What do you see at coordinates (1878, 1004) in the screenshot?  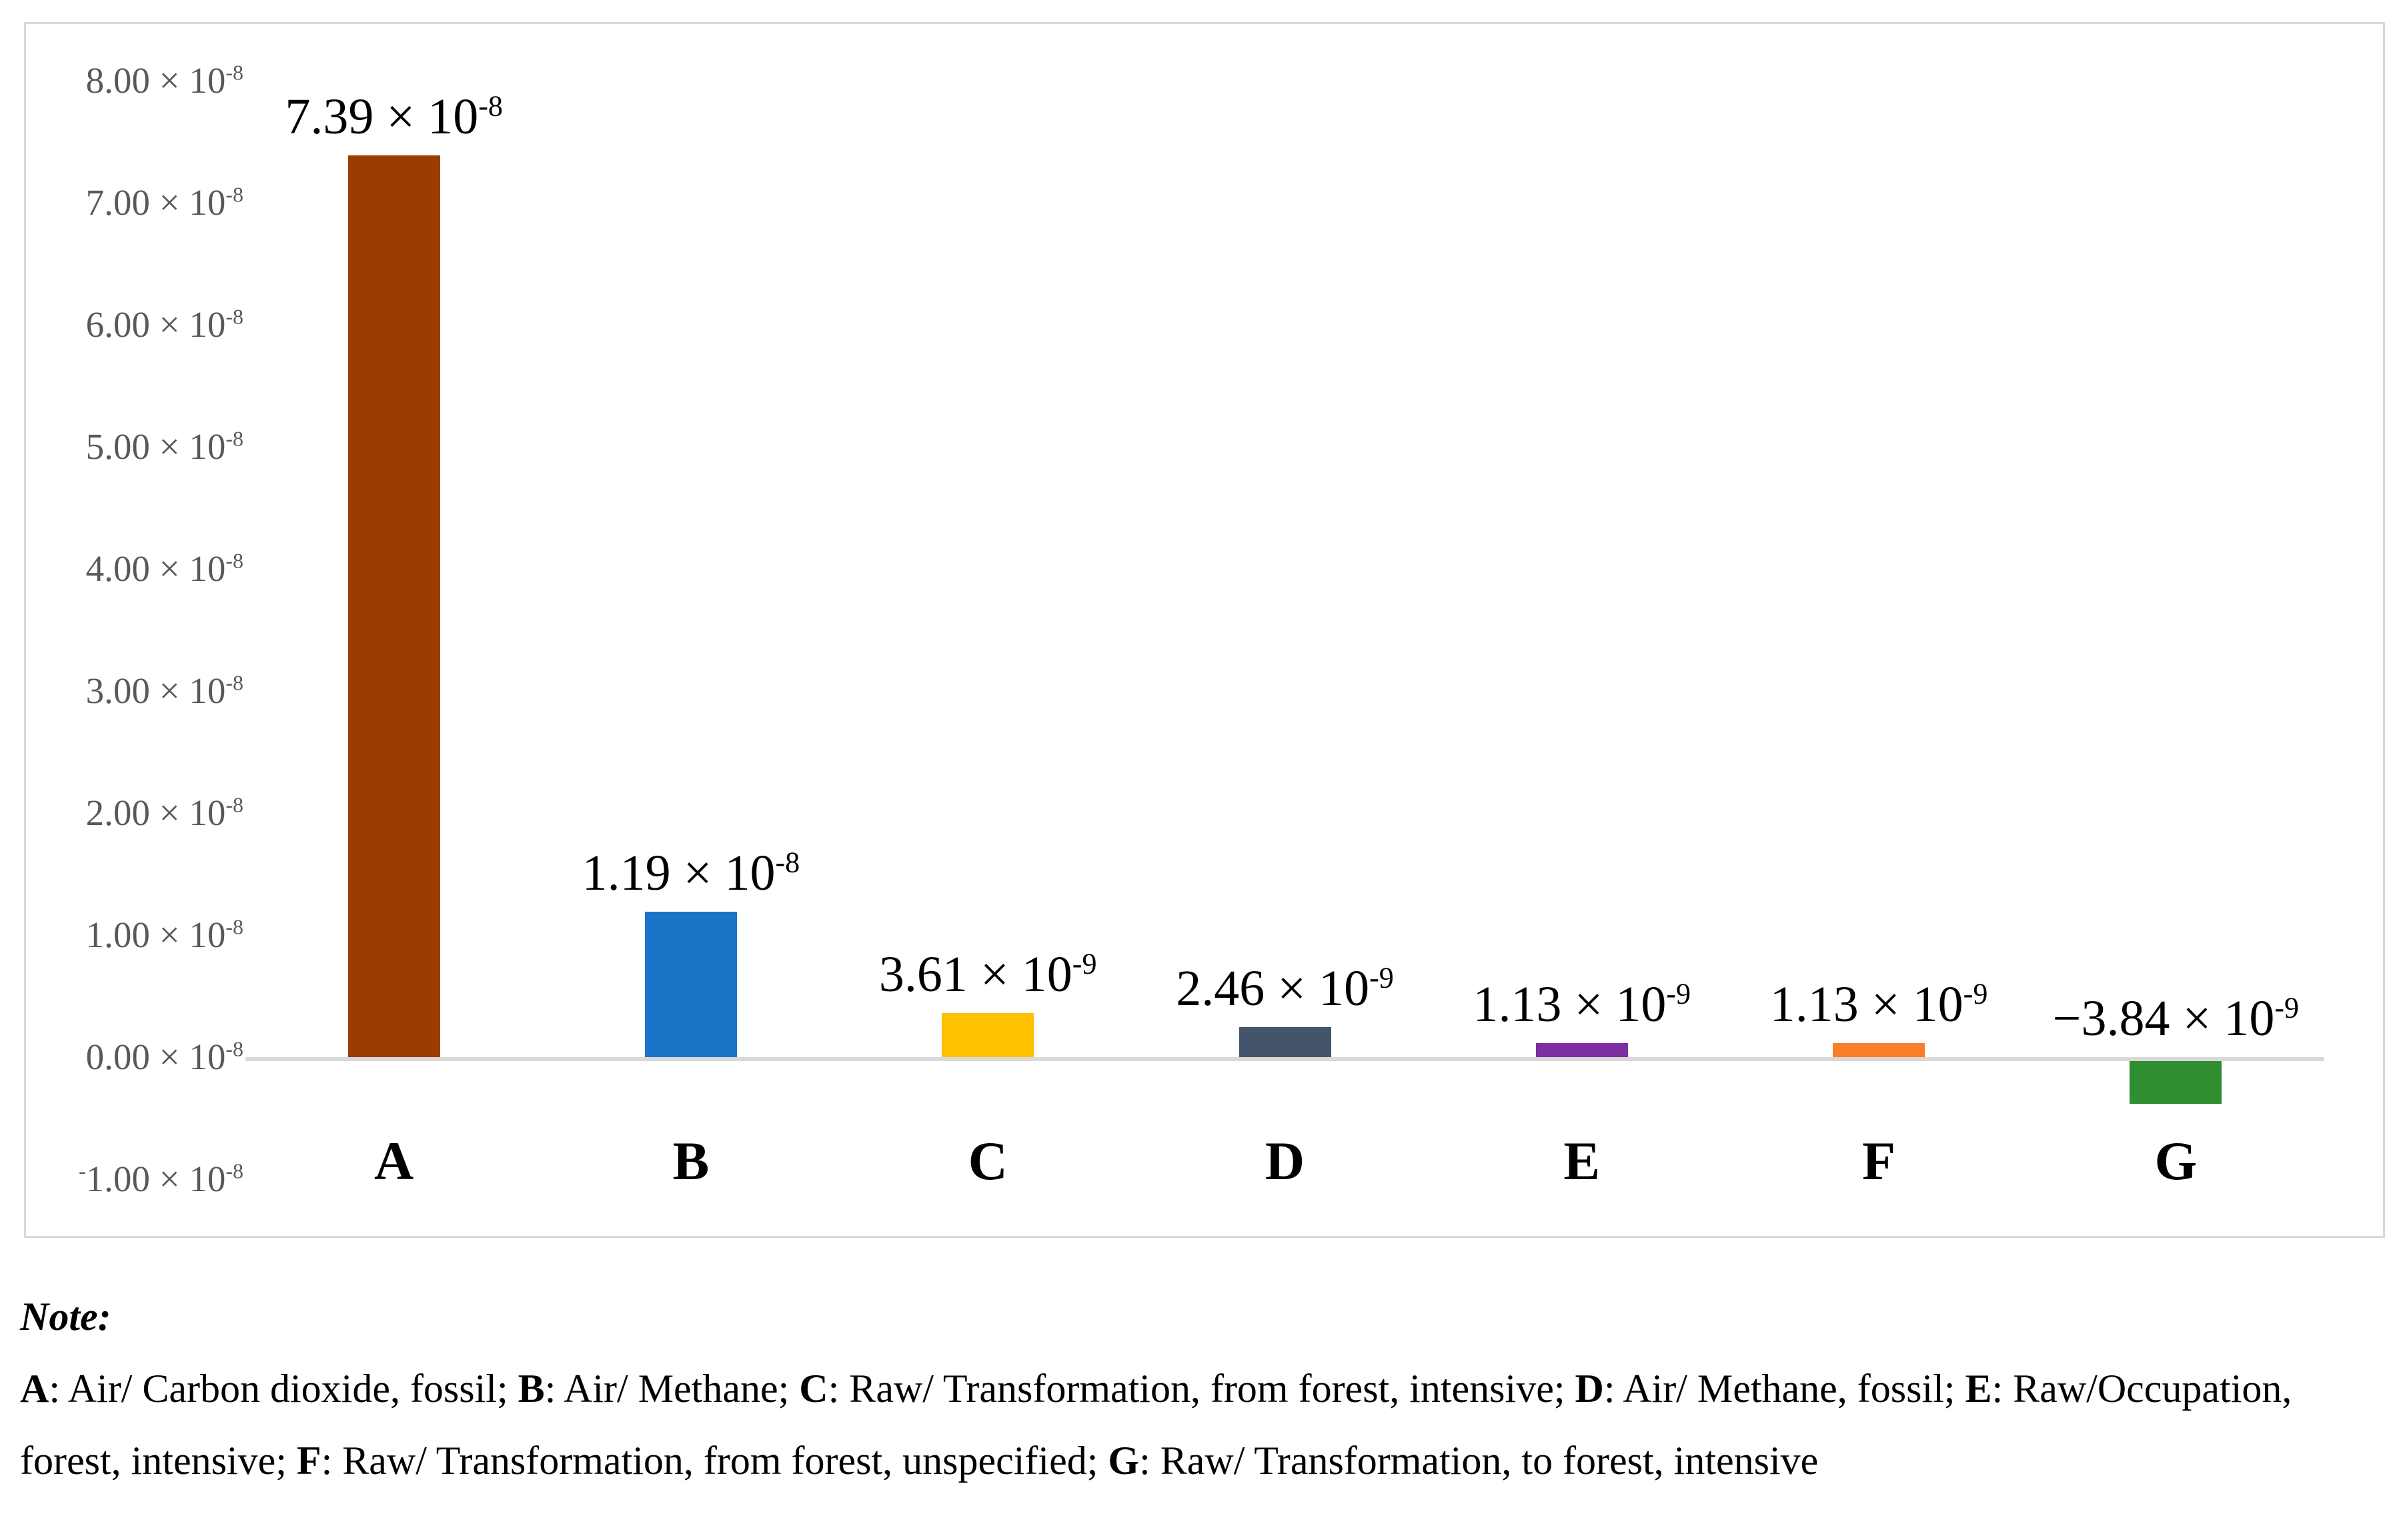 I see `data-label-F: 1.13 × 10⁻⁹` at bounding box center [1878, 1004].